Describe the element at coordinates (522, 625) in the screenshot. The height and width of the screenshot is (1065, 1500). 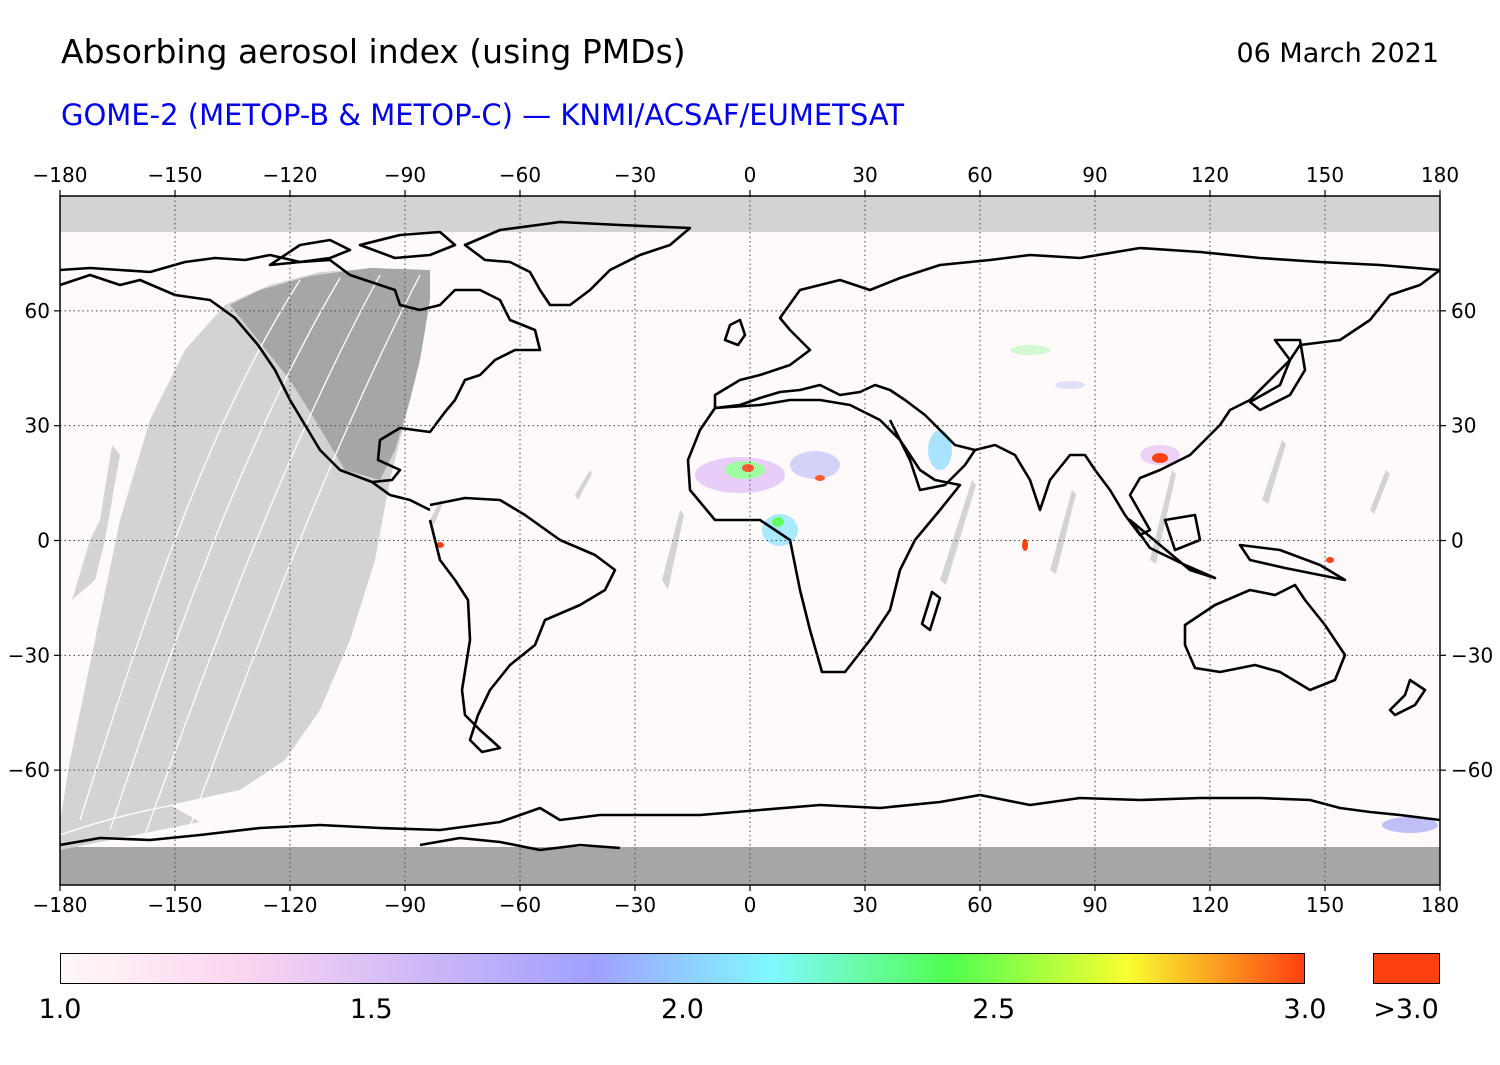
I see `coast-south-america` at that location.